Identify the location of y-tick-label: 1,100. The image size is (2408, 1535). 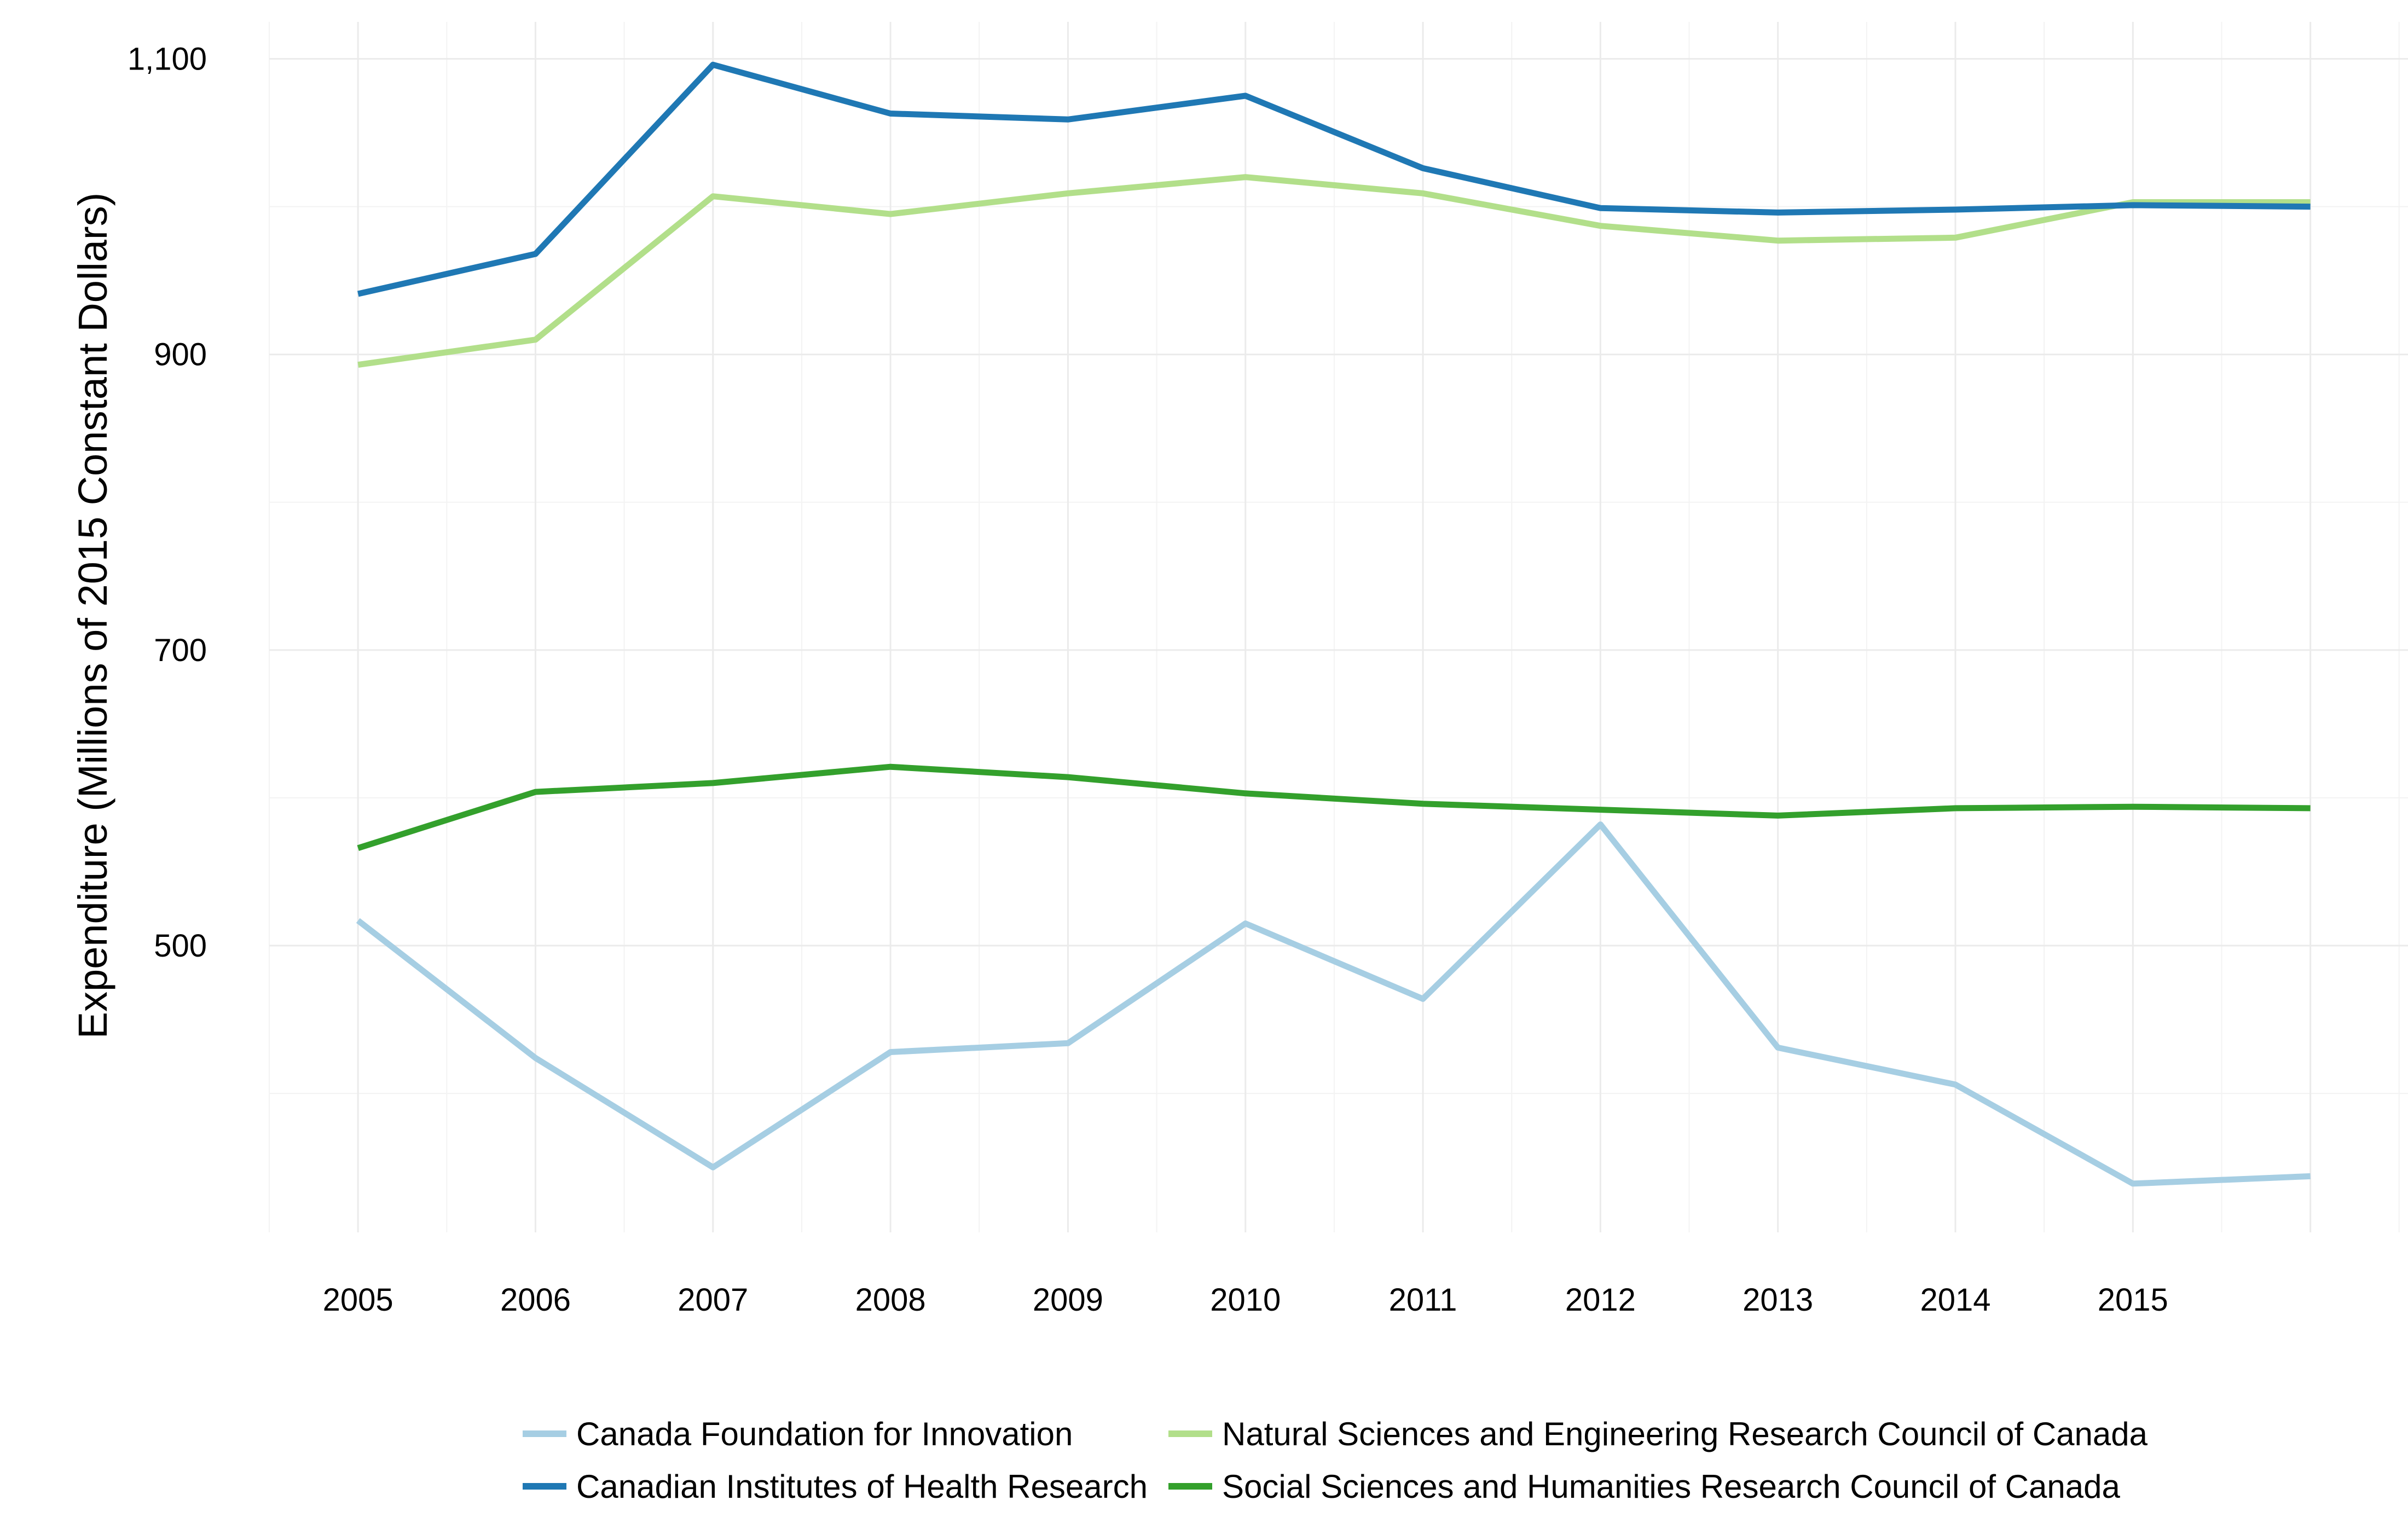
(167, 59).